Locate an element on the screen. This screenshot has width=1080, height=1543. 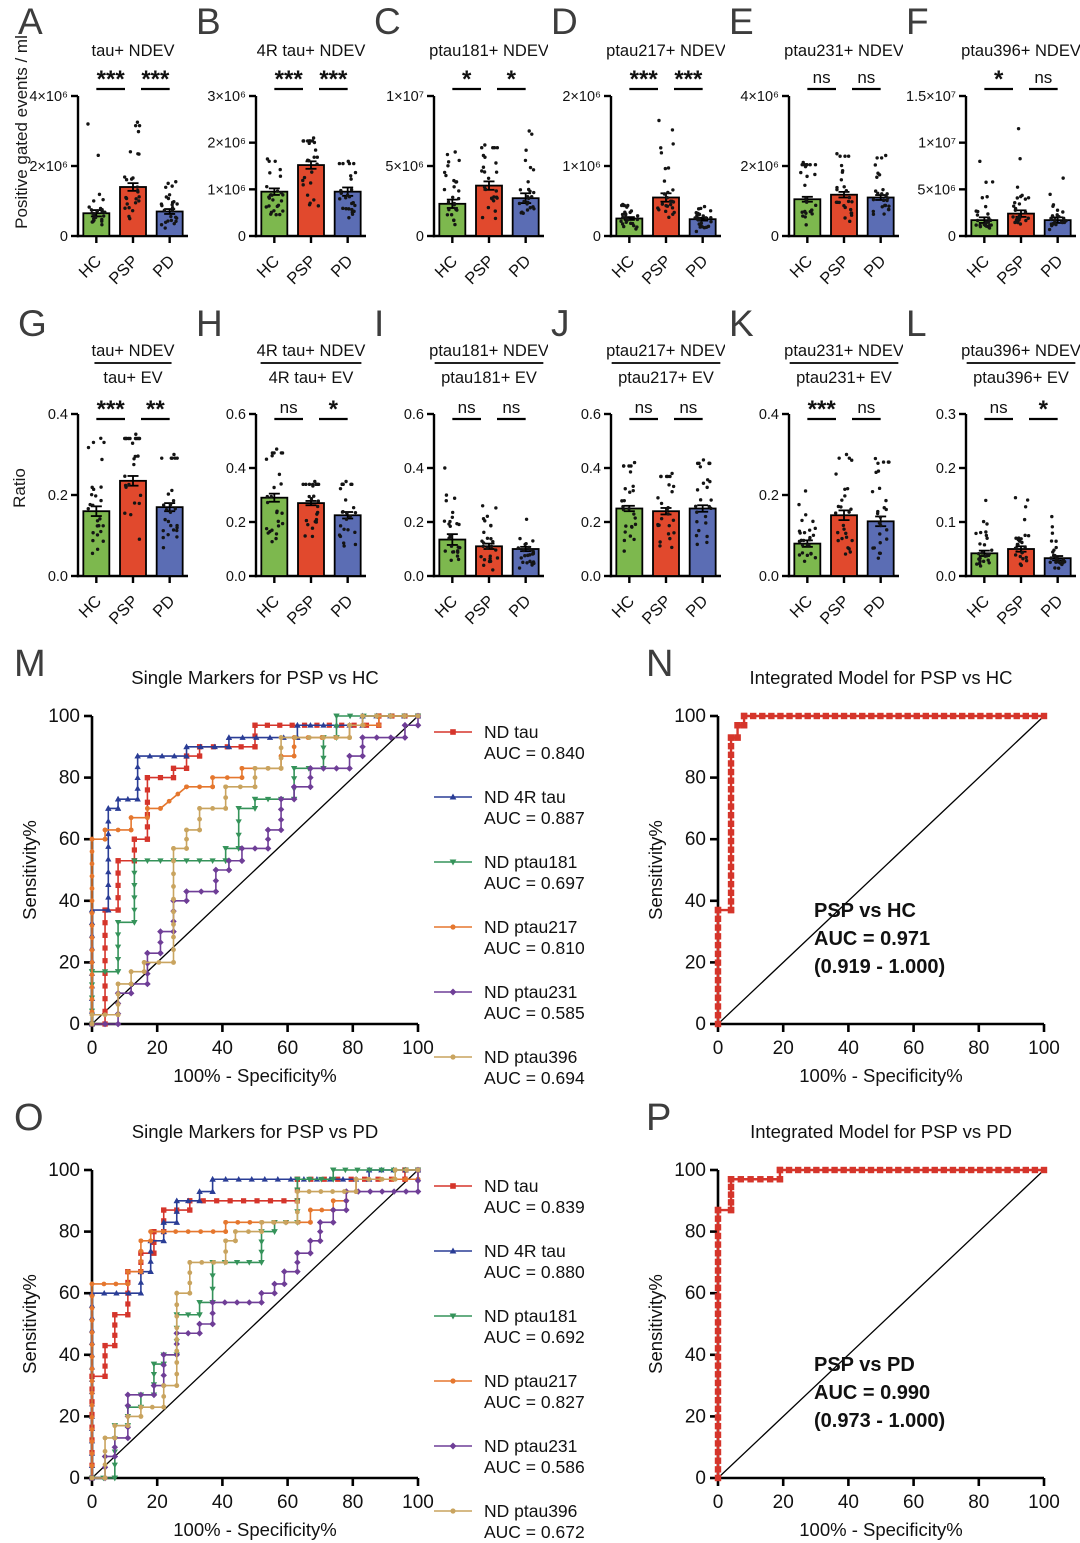
svg-text: I is located at coordinates (379, 323).